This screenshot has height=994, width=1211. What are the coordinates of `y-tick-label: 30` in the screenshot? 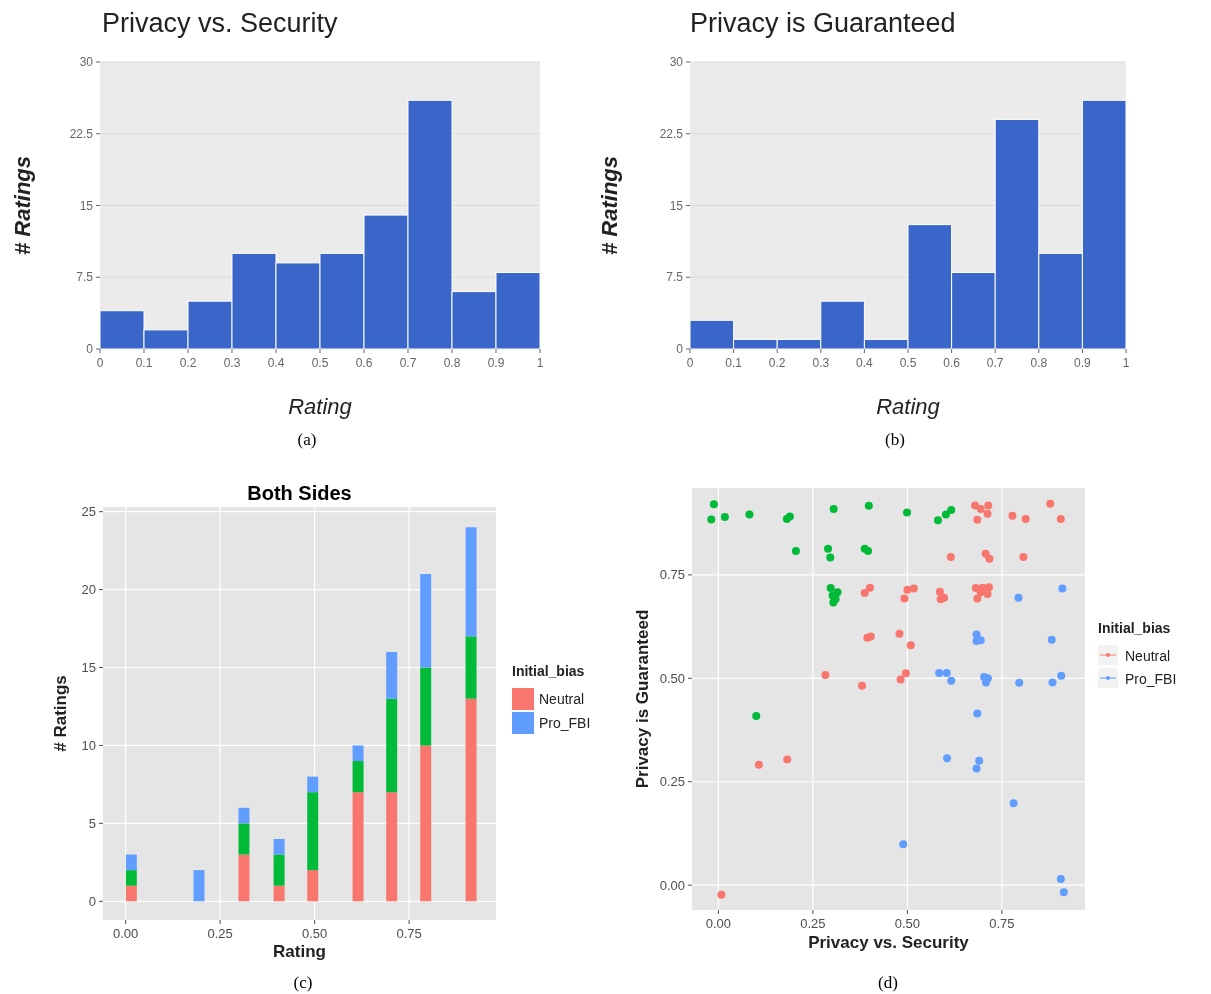 It's located at (86, 62).